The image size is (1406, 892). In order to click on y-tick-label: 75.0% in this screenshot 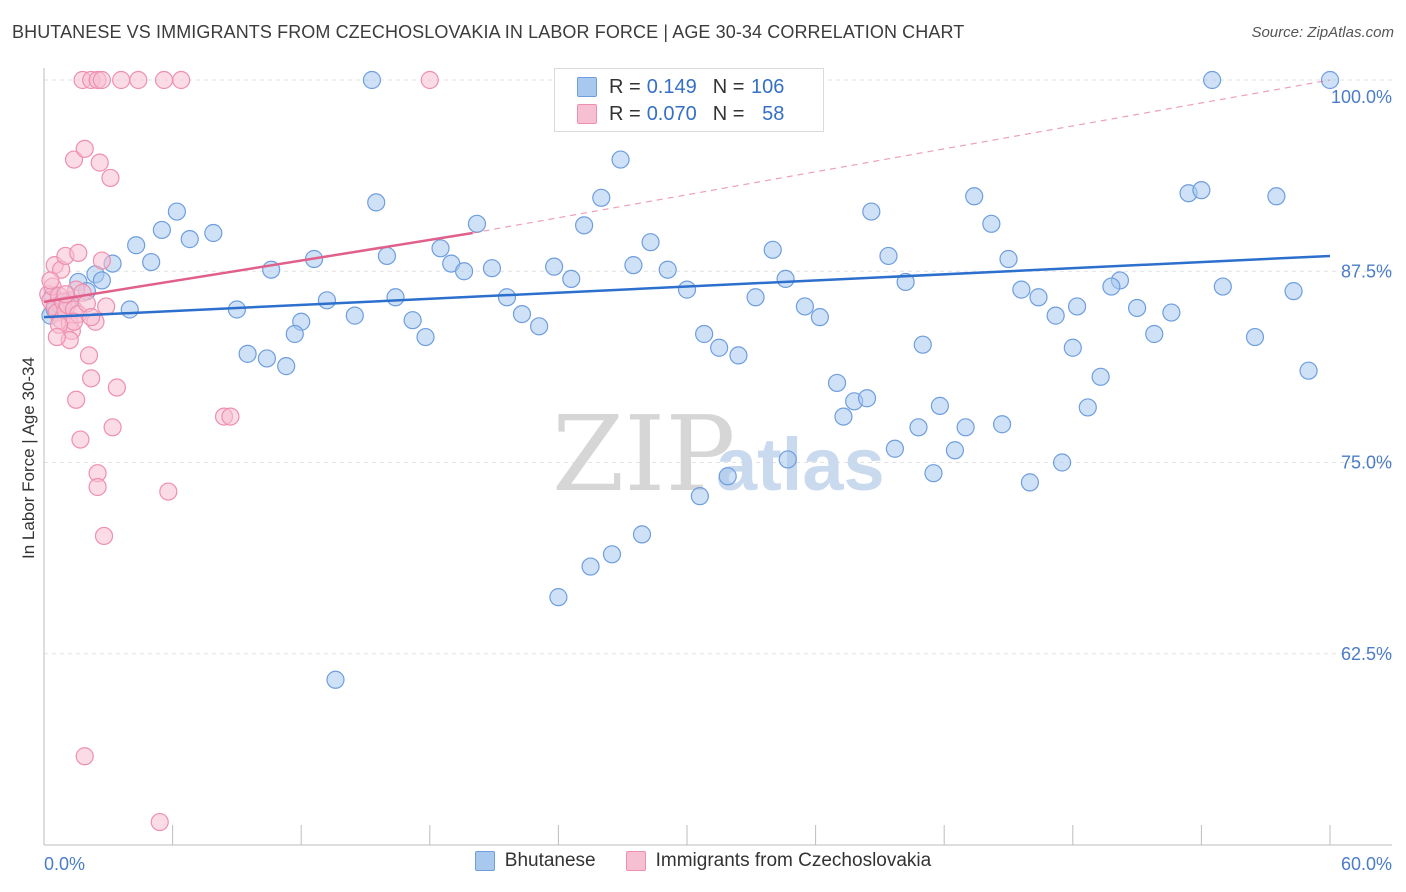, I will do `click(1366, 463)`.